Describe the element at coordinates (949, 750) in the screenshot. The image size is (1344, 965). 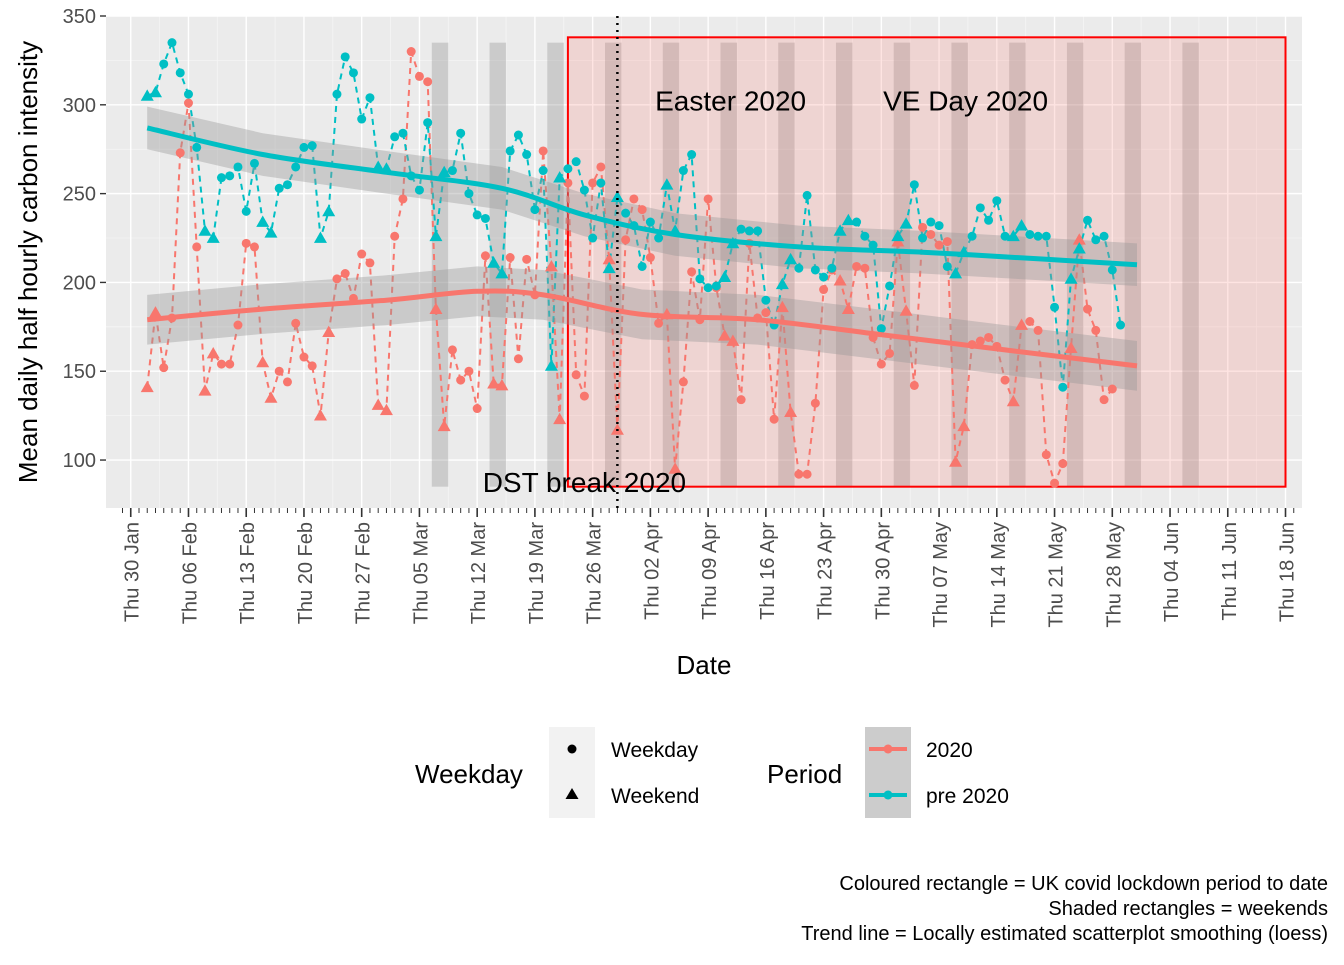
I see `legend-label-period: 2020` at that location.